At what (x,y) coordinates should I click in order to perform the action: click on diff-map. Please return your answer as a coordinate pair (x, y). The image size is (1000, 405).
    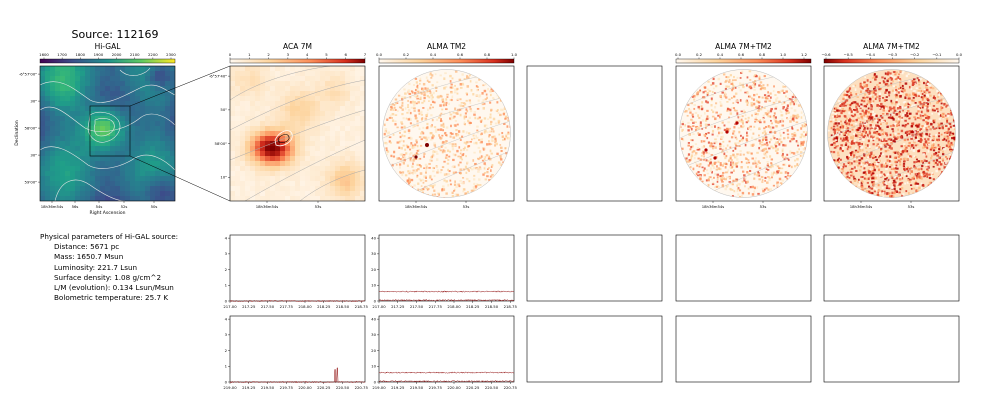
    Looking at the image, I should click on (891, 134).